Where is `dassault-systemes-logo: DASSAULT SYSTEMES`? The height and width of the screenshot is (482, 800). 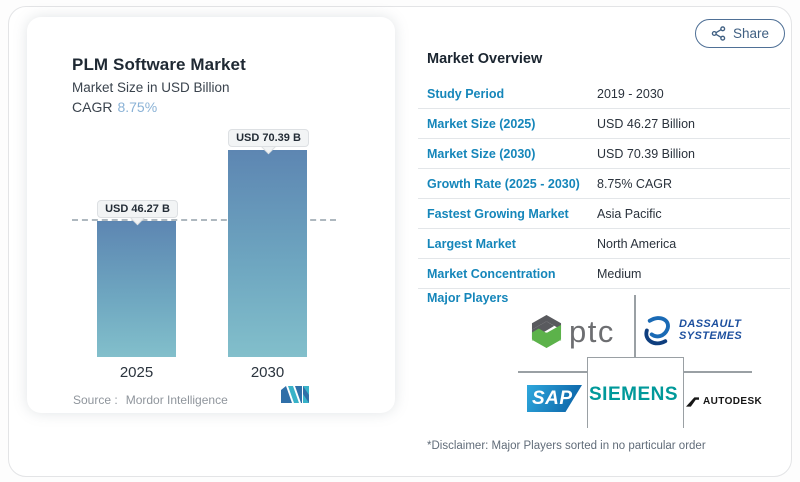
dassault-systemes-logo: DASSAULT SYSTEMES is located at coordinates (691, 330).